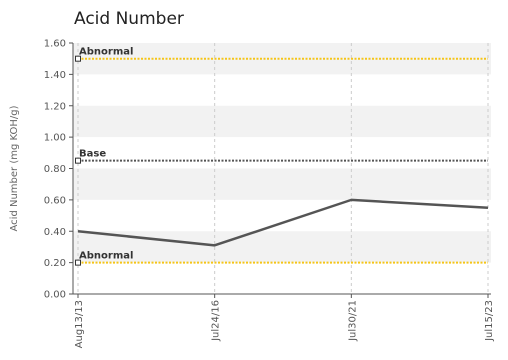  I want to click on x-tick-label: Aug13/13, so click(79, 324).